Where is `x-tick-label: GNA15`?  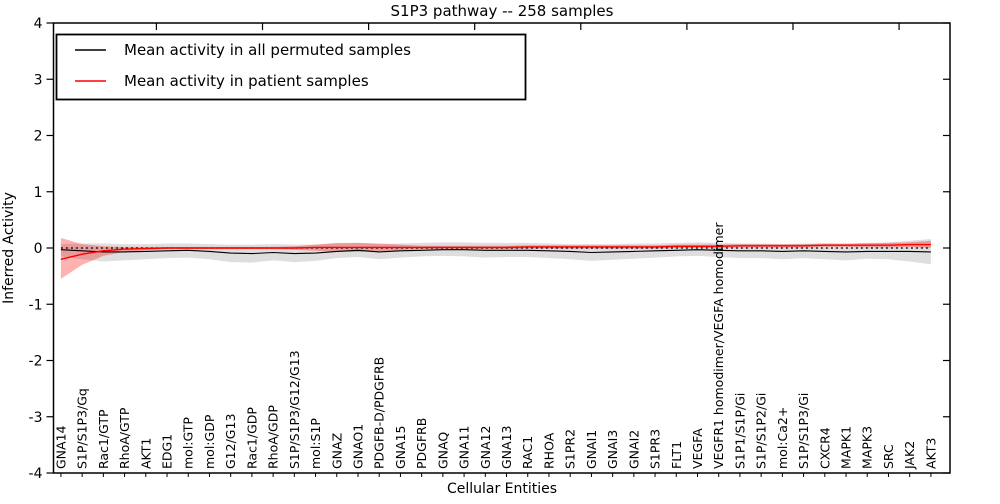
x-tick-label: GNA15 is located at coordinates (400, 448).